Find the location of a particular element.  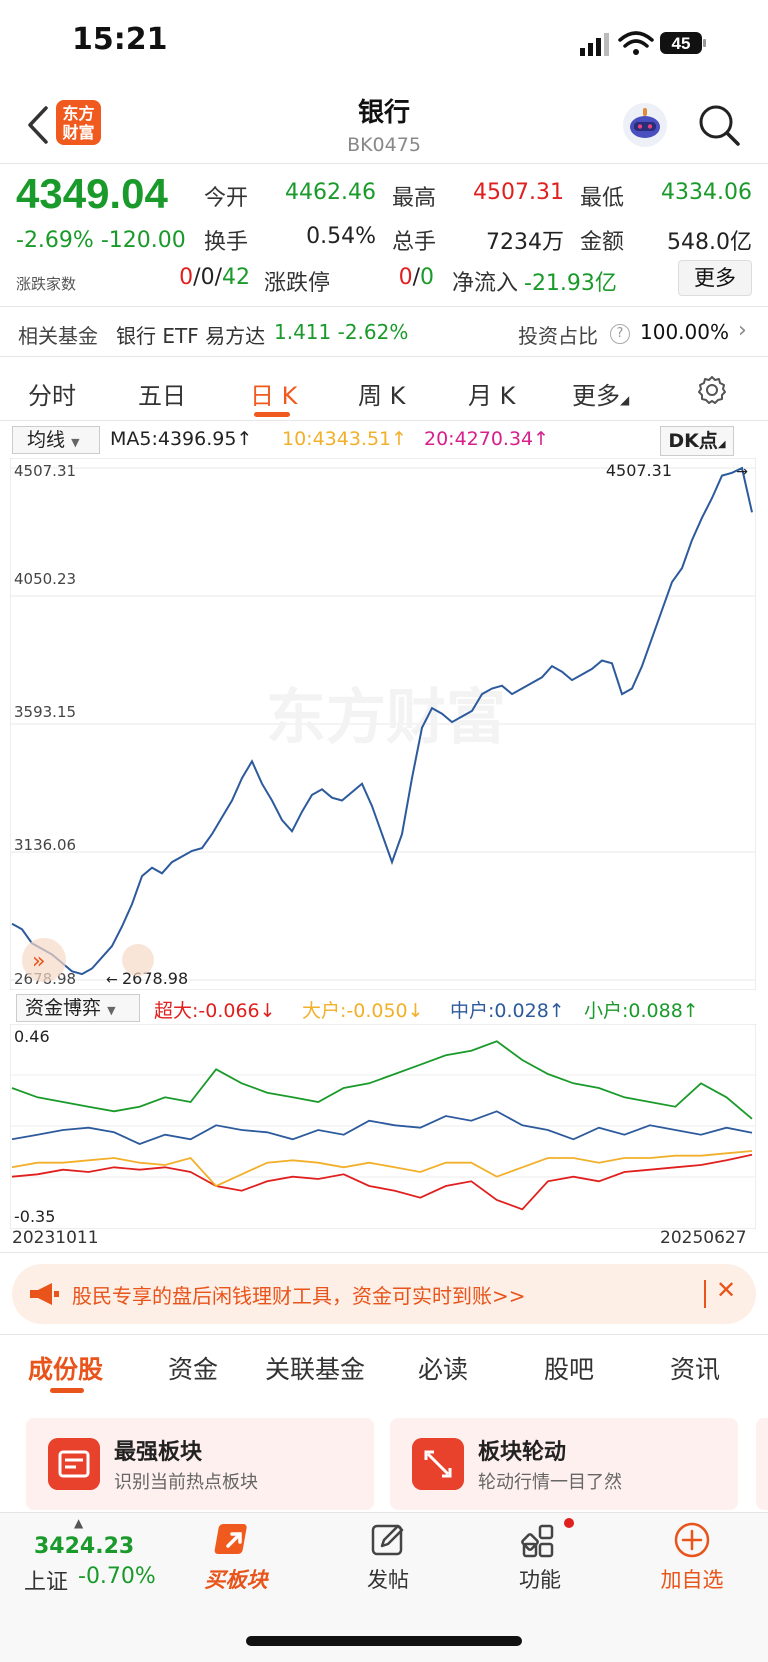

flow-large: 大户:-0.050↓ is located at coordinates (363, 1011).